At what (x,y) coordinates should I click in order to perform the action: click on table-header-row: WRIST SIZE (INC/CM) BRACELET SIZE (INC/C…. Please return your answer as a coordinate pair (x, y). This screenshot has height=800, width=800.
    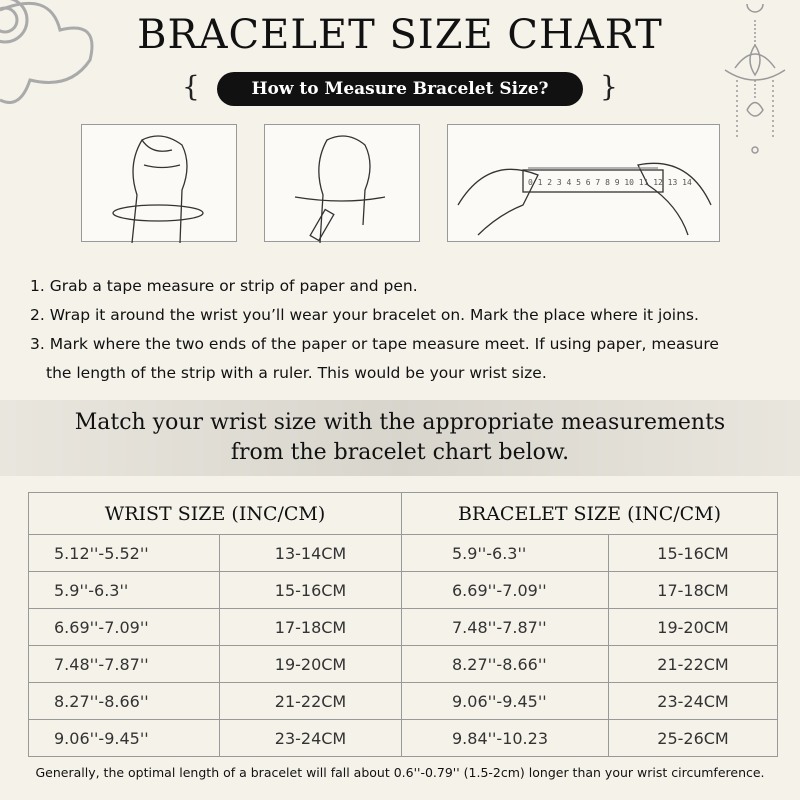
    Looking at the image, I should click on (403, 513).